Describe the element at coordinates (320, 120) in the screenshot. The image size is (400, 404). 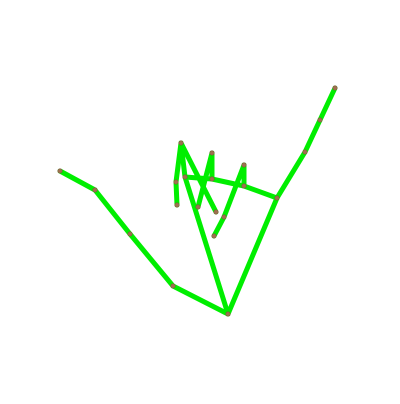
I see `joint-pinky_dip` at that location.